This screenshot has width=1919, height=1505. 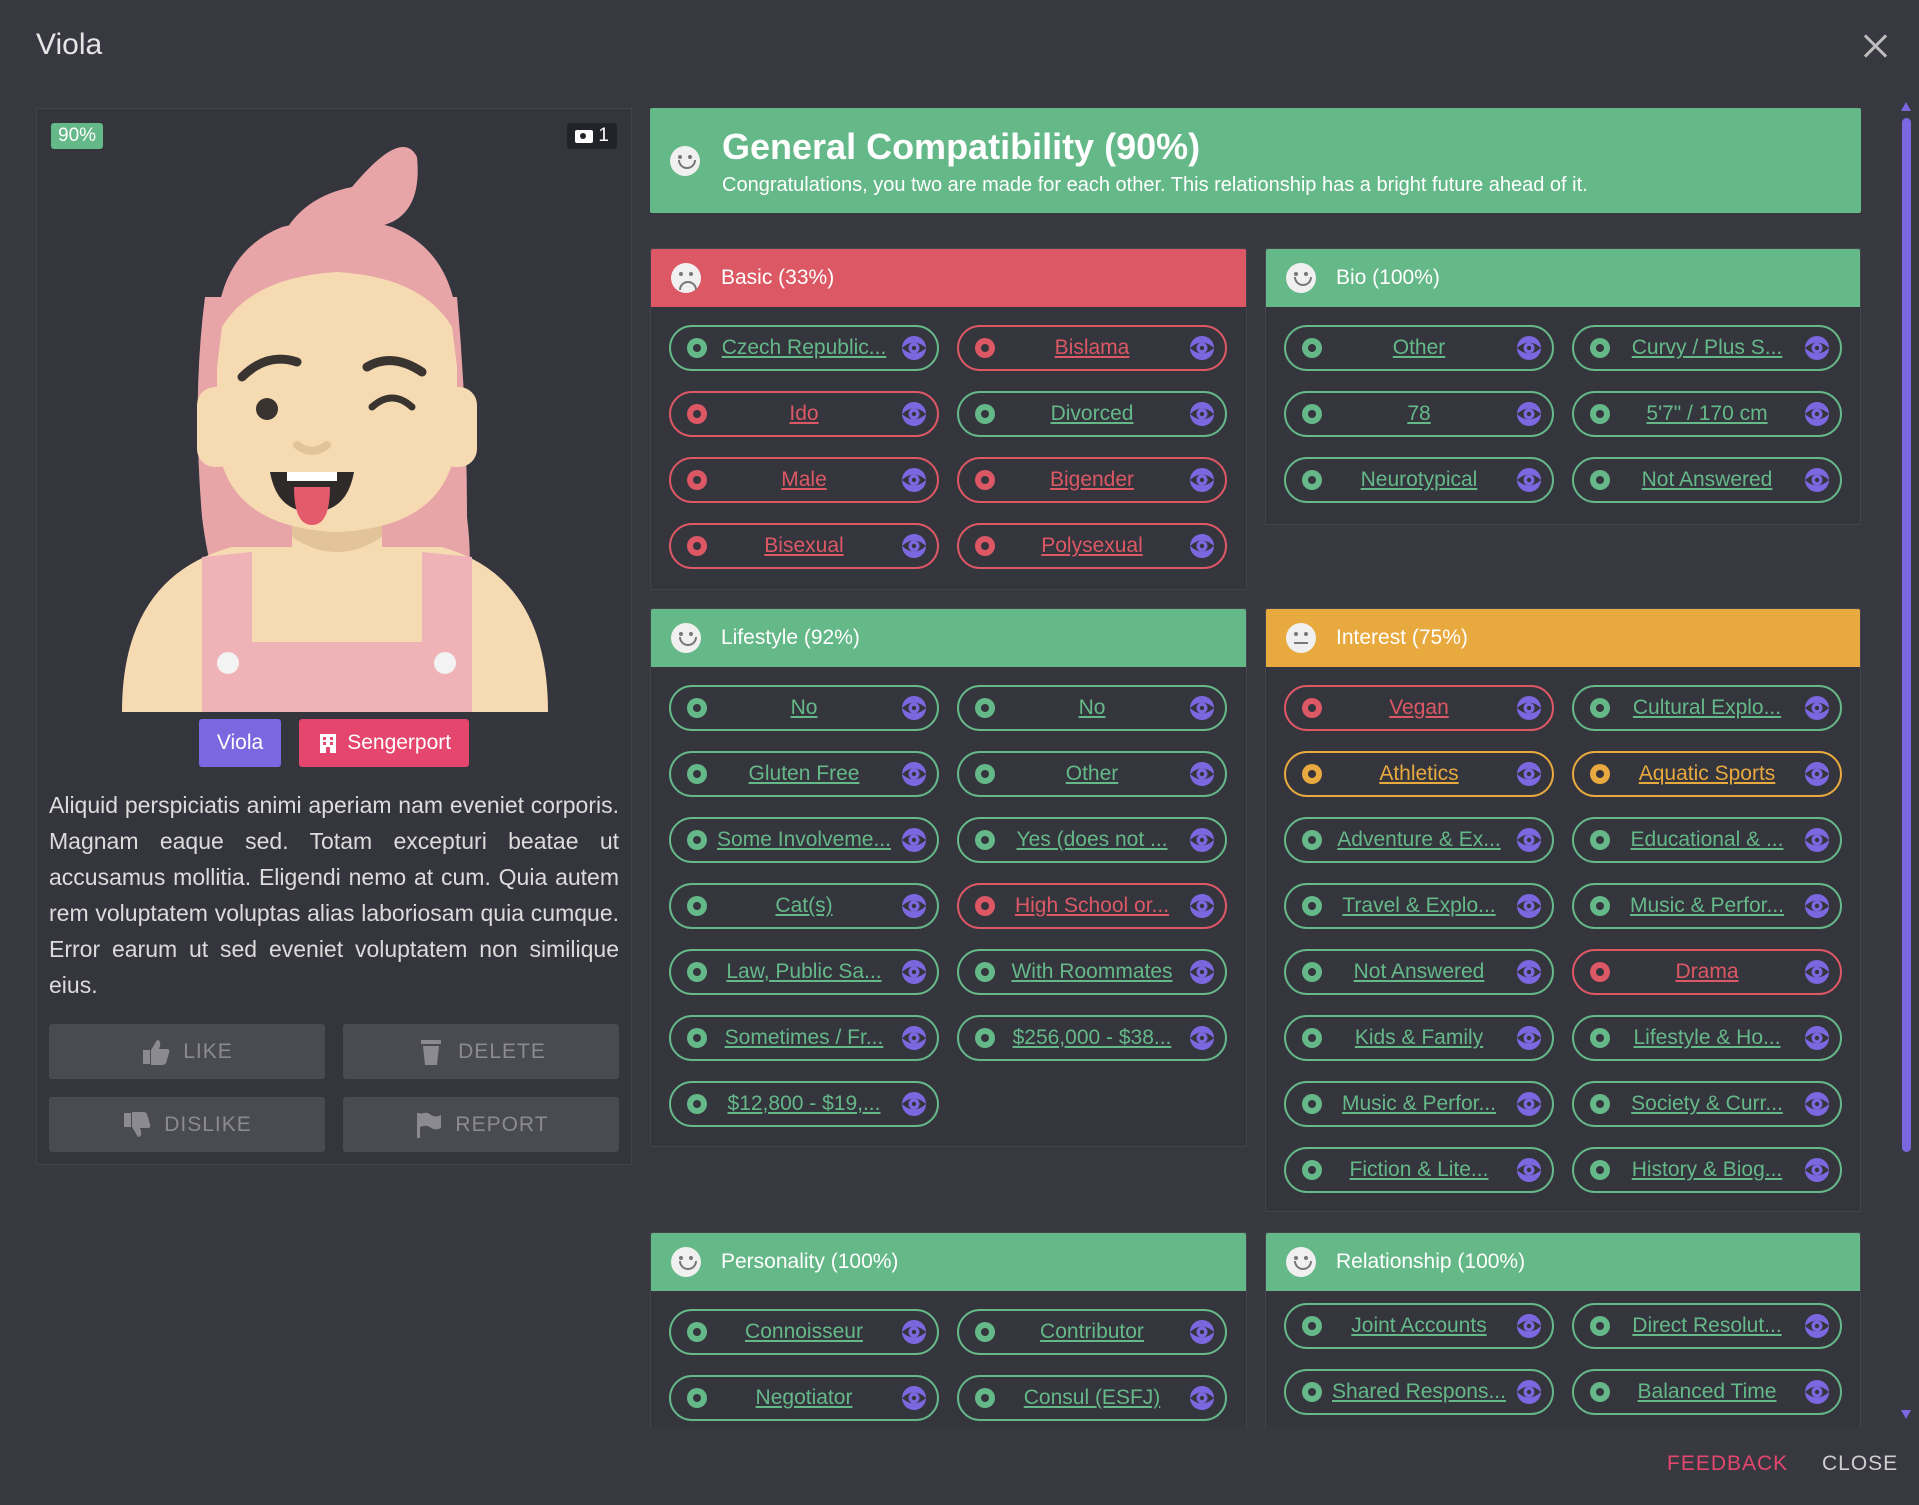 What do you see at coordinates (1860, 1463) in the screenshot?
I see `close-button: CLOSE` at bounding box center [1860, 1463].